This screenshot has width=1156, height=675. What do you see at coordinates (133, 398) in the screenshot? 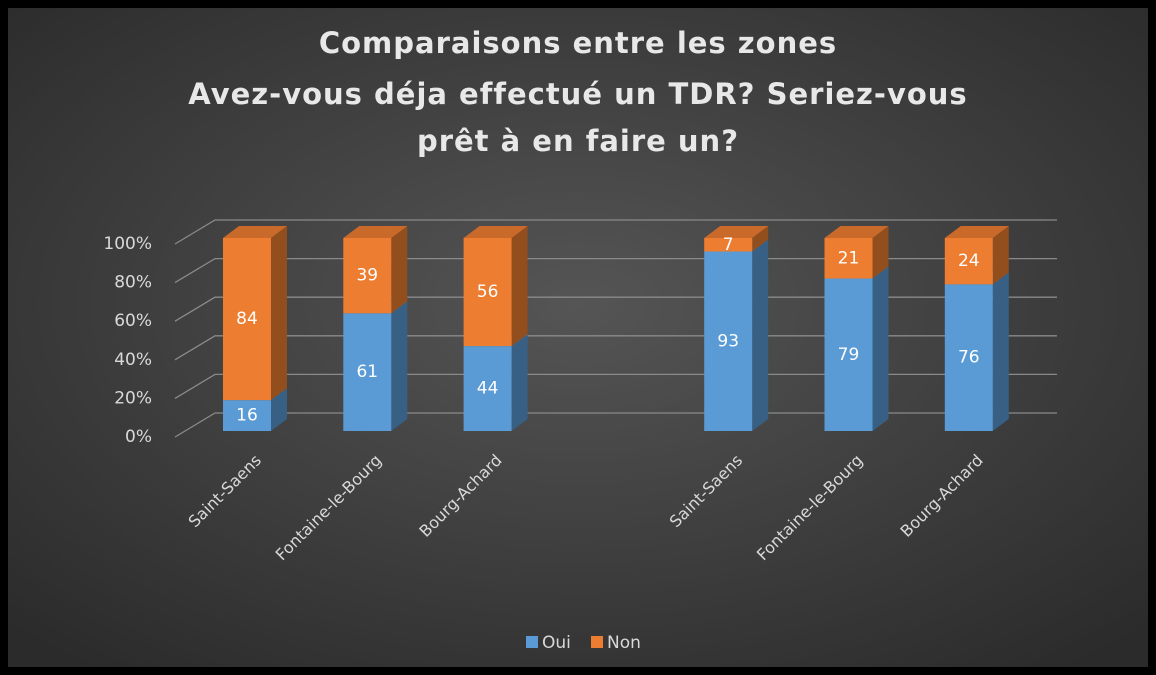
I see `y-tick-label: 20%` at bounding box center [133, 398].